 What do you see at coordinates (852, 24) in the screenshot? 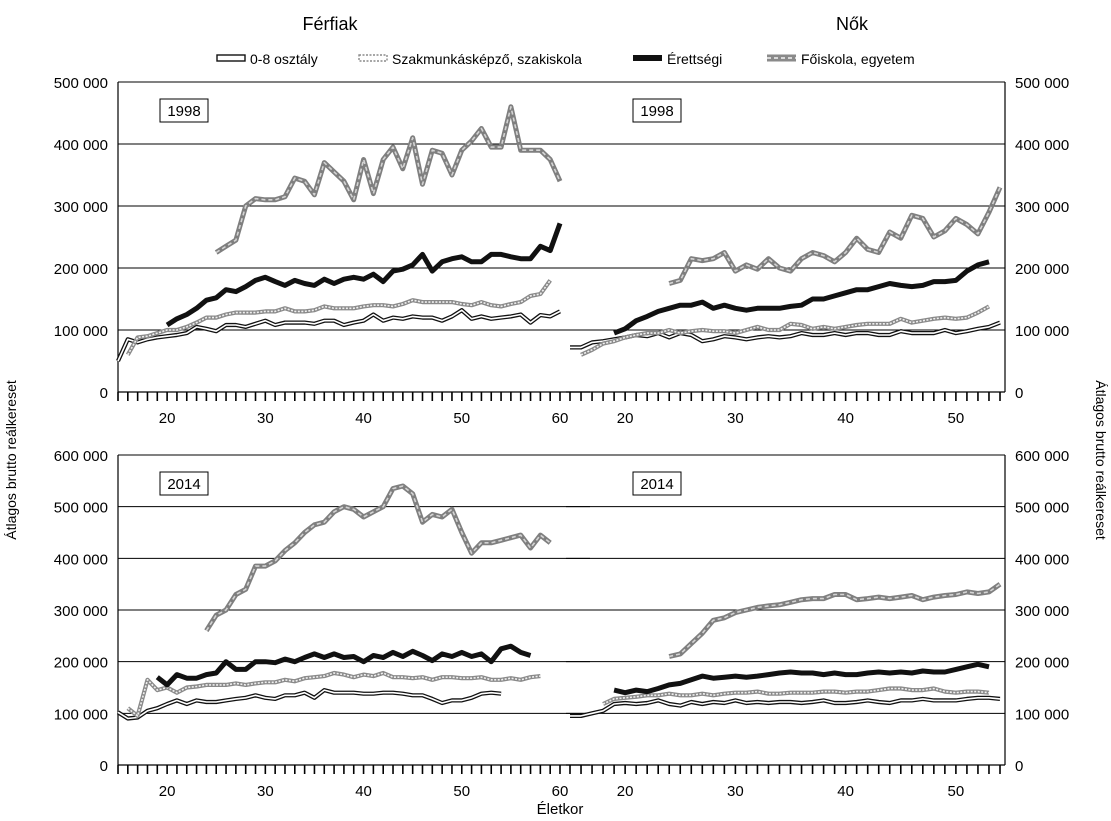
I see `panel-title-nok: Nők` at bounding box center [852, 24].